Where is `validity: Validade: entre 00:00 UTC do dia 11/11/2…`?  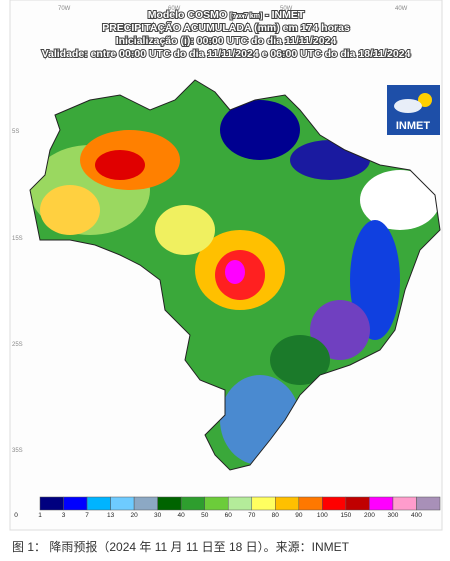 validity: Validade: entre 00:00 UTC do dia 11/11/2… is located at coordinates (226, 54).